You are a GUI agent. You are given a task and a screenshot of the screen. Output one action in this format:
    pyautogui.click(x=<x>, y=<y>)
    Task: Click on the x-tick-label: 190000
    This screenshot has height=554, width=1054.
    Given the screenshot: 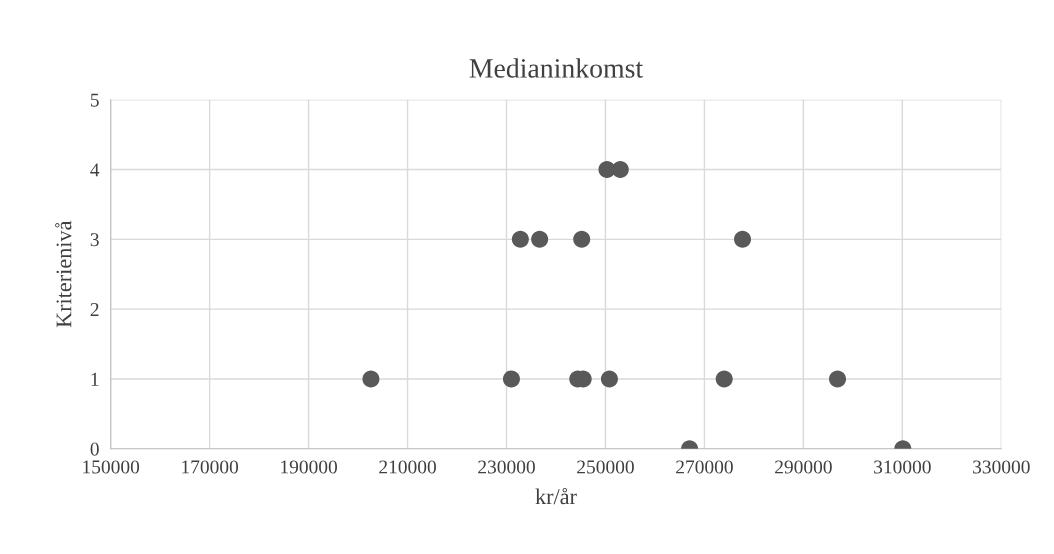 What is the action you would take?
    pyautogui.click(x=309, y=467)
    